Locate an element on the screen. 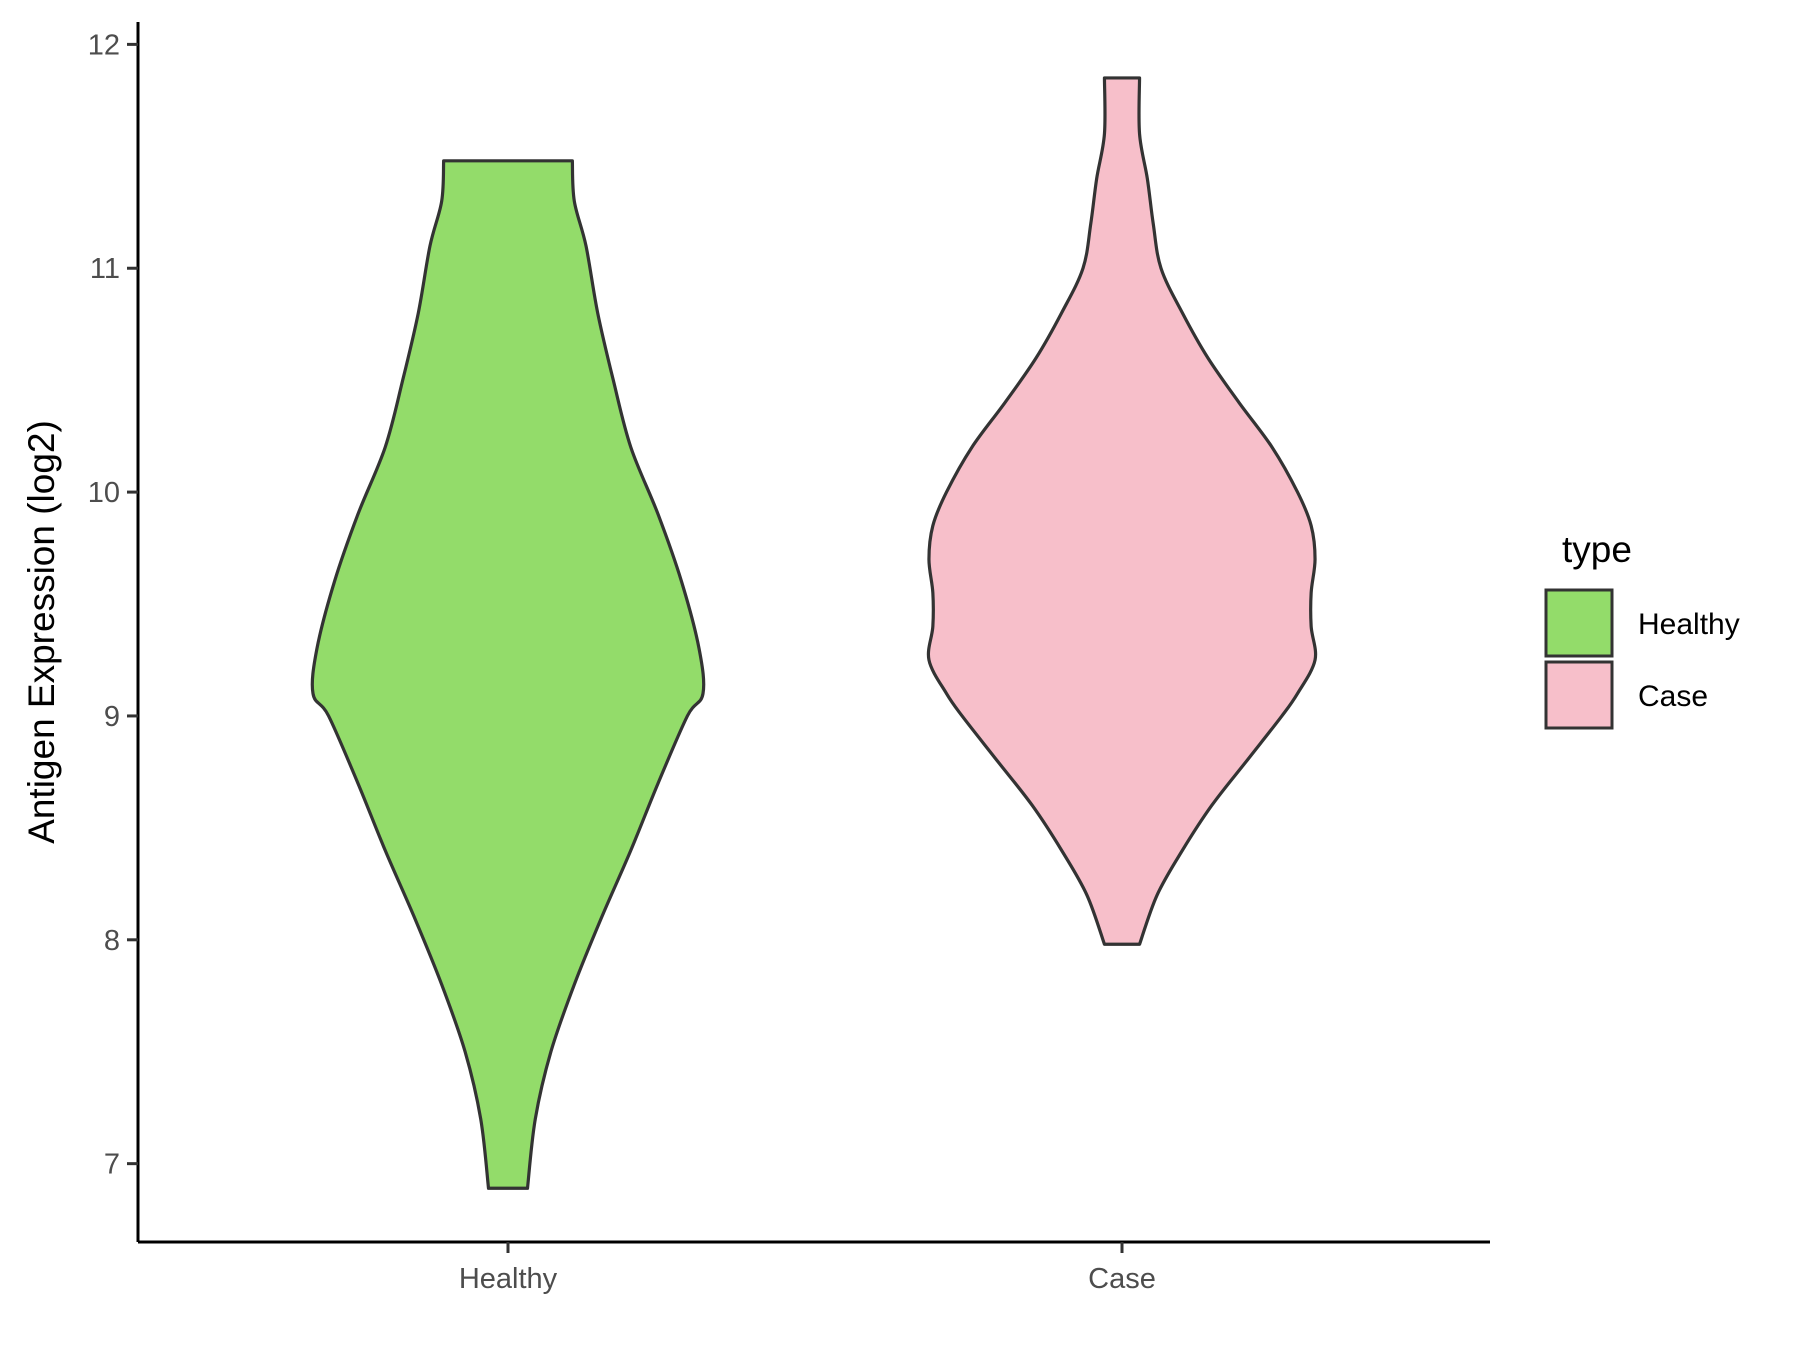 Image resolution: width=1800 pixels, height=1350 pixels. y-ticks: 7 8 9 10 11 12 is located at coordinates (113, 605).